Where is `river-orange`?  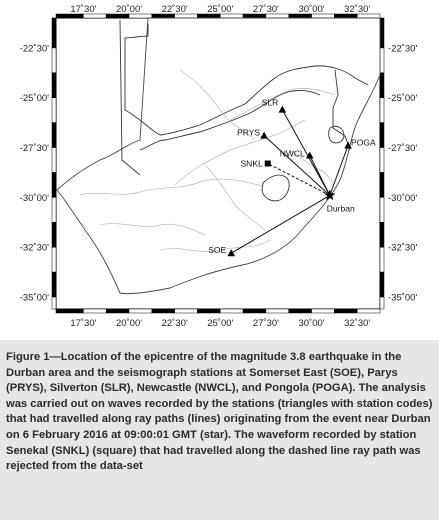
river-orange is located at coordinates (171, 187).